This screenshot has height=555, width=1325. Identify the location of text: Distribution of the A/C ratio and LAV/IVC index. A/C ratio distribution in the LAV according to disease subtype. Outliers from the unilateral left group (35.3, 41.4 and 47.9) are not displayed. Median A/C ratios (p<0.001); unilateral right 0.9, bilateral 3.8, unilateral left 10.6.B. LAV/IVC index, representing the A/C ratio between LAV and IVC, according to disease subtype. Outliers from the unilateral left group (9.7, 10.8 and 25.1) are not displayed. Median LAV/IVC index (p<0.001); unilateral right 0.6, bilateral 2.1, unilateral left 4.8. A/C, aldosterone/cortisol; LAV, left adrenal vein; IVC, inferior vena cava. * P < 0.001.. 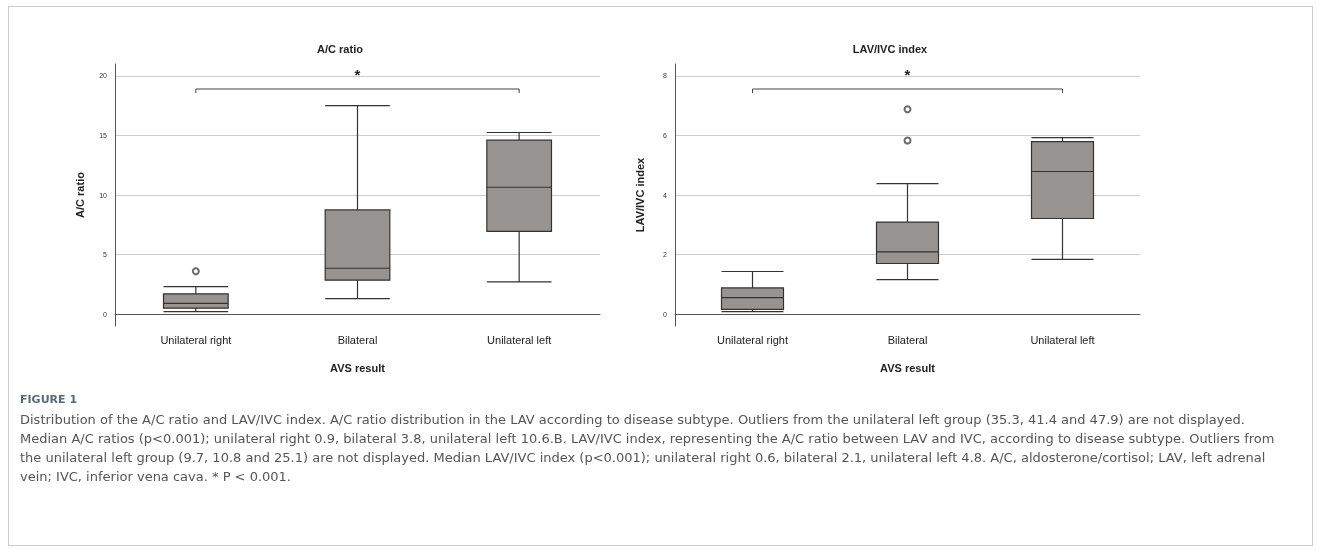
(648, 448).